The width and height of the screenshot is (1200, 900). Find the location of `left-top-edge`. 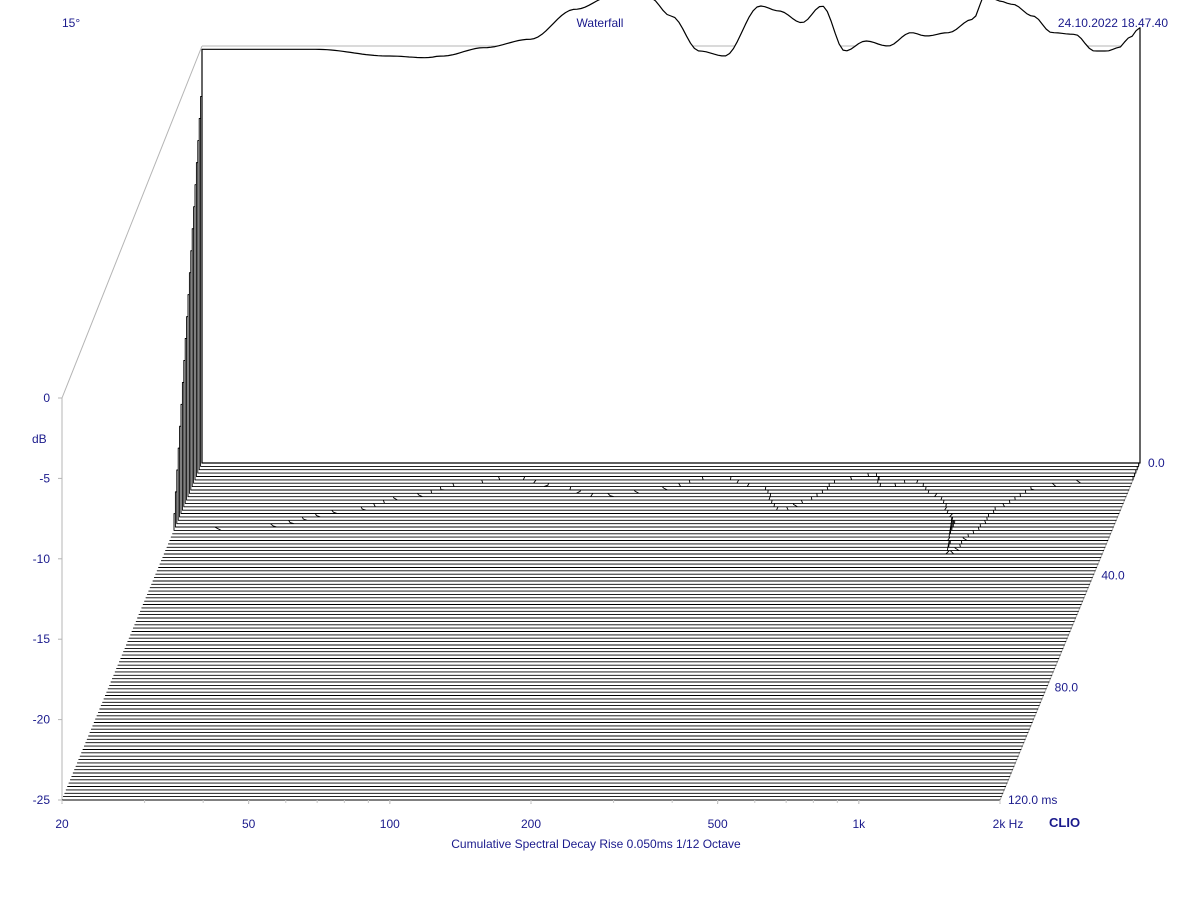

left-top-edge is located at coordinates (132, 222).